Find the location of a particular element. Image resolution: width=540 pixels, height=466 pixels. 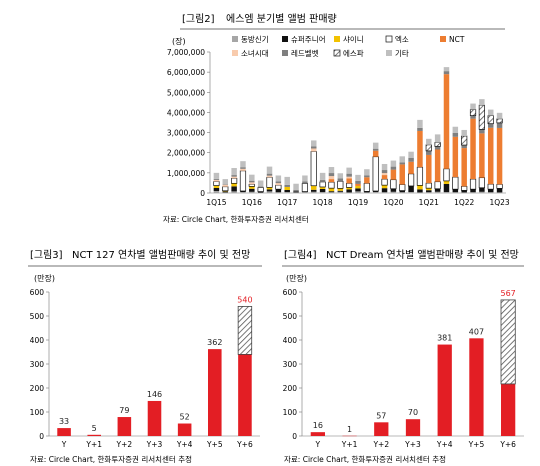

fig4-ytick-label: 600 is located at coordinates (290, 292).